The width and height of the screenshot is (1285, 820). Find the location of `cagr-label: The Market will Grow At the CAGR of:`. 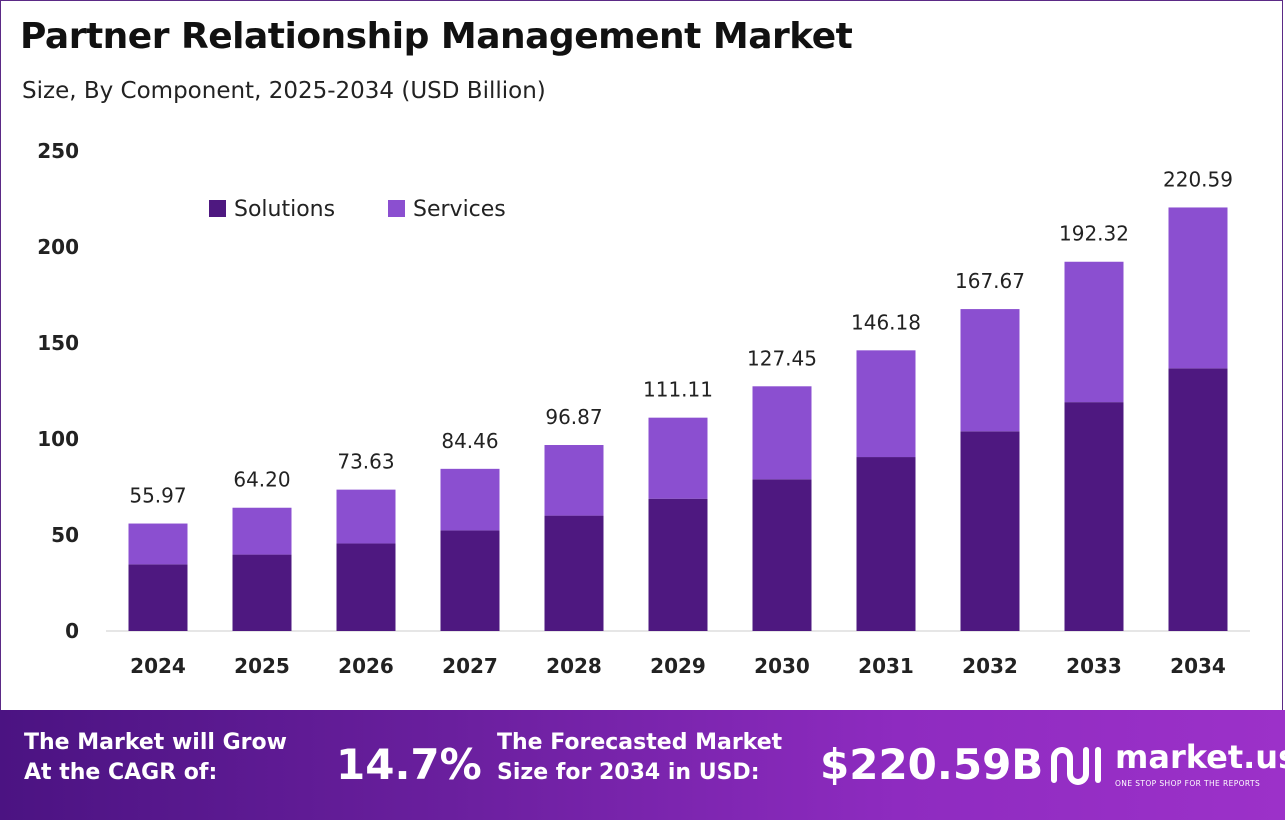

cagr-label: The Market will Grow At the CAGR of: is located at coordinates (155, 758).